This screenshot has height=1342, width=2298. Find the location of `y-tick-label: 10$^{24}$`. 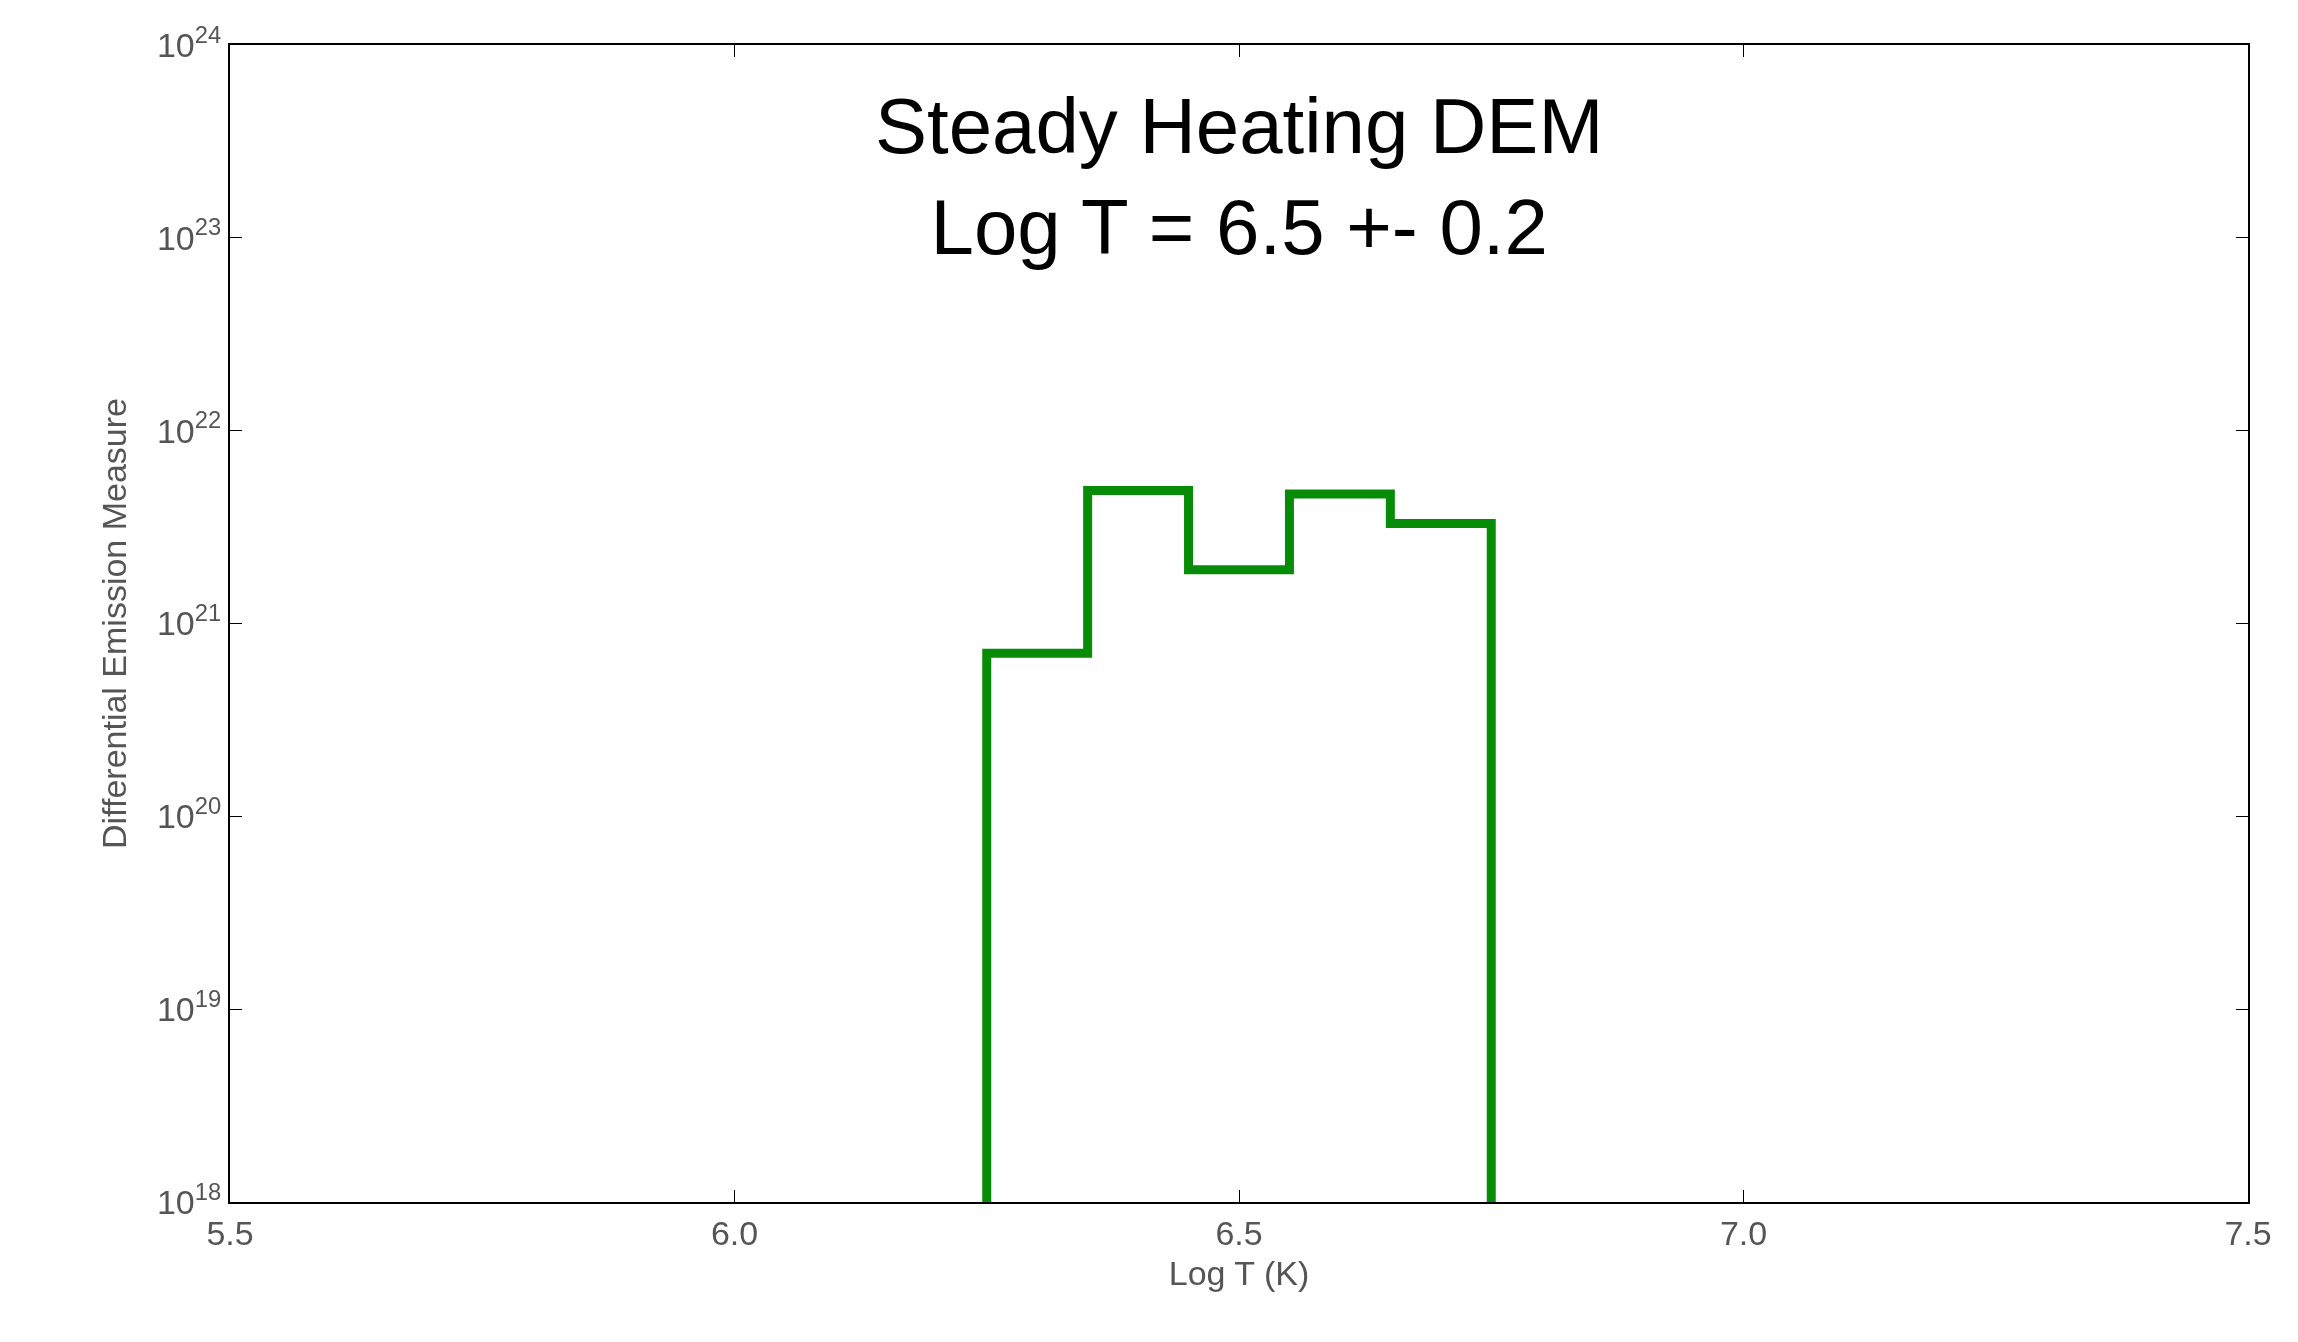

y-tick-label: 10$^{24}$ is located at coordinates (189, 42).